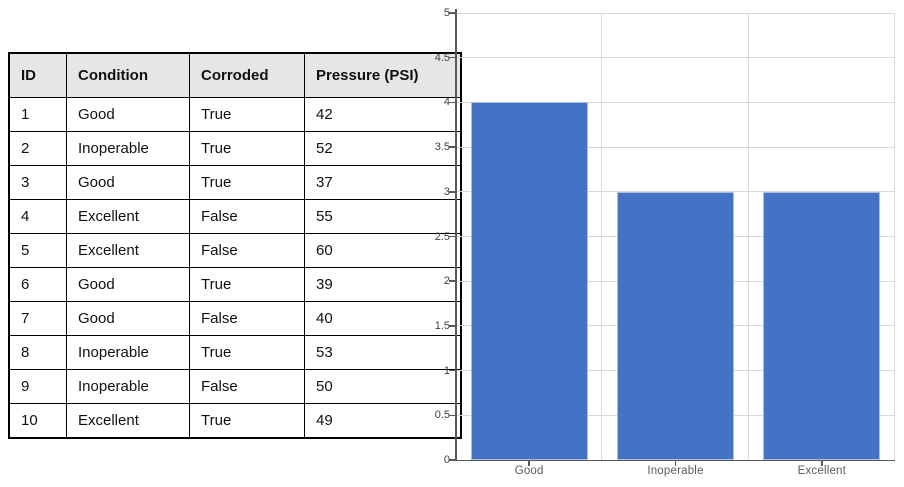 The height and width of the screenshot is (487, 904). What do you see at coordinates (675, 460) in the screenshot?
I see `x-axis-line` at bounding box center [675, 460].